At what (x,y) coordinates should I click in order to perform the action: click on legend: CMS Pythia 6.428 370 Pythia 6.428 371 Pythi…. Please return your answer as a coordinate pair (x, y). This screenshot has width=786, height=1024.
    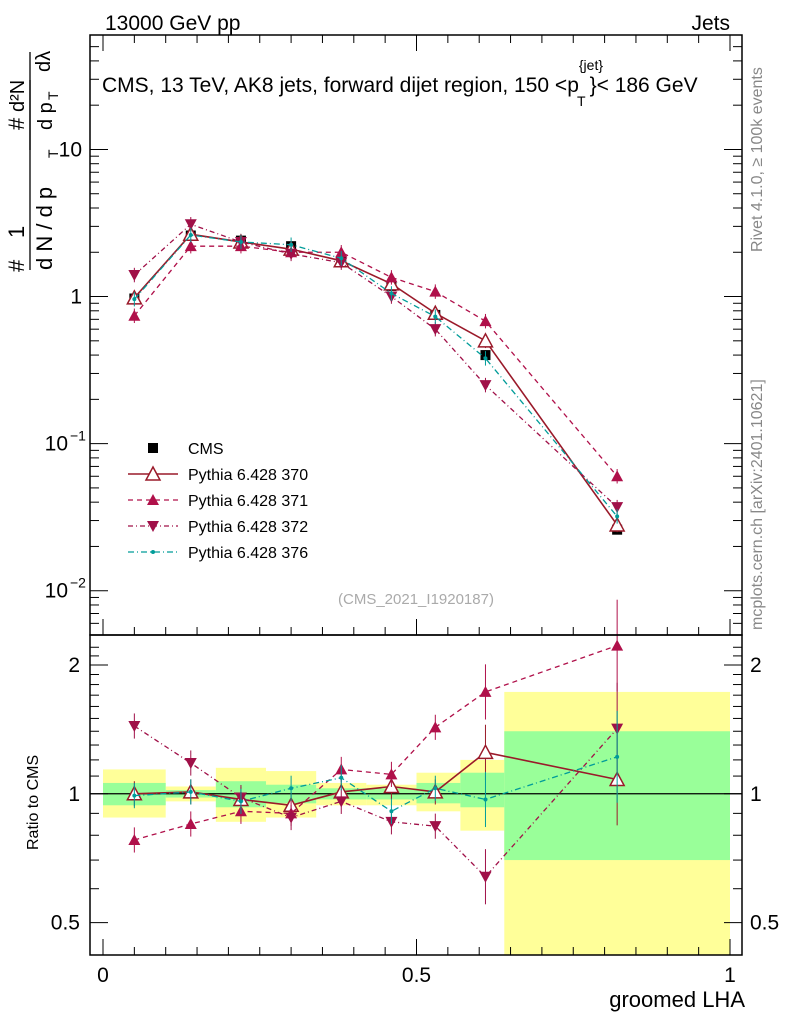
    Looking at the image, I should click on (218, 501).